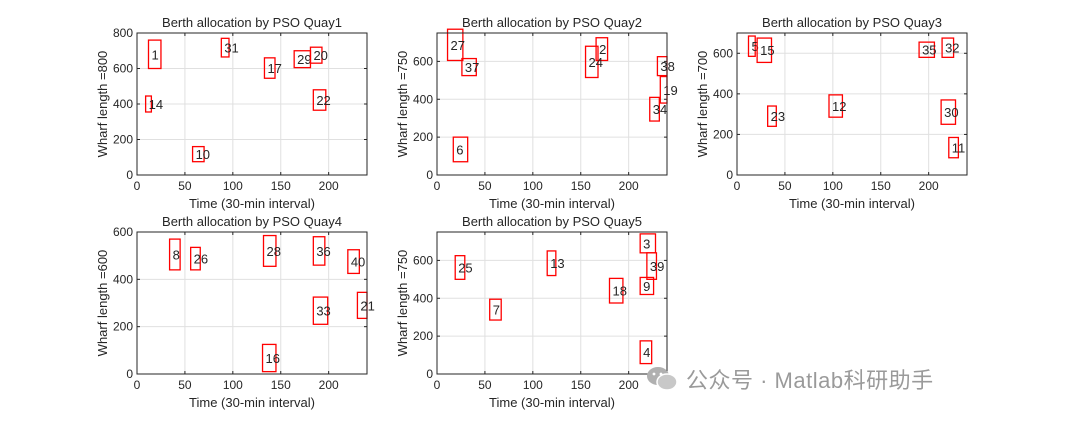 This screenshot has width=1067, height=422. What do you see at coordinates (646, 243) in the screenshot?
I see `berth-label-3: 3` at bounding box center [646, 243].